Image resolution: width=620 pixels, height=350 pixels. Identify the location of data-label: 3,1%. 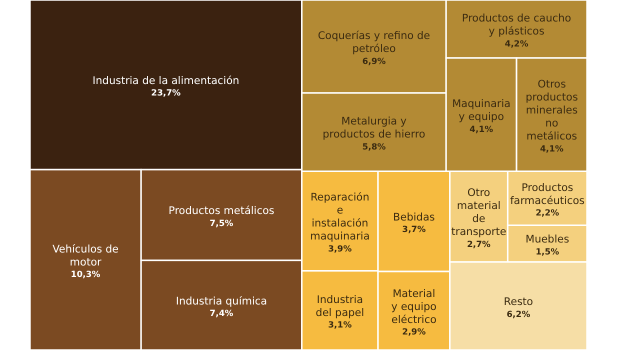
(340, 325).